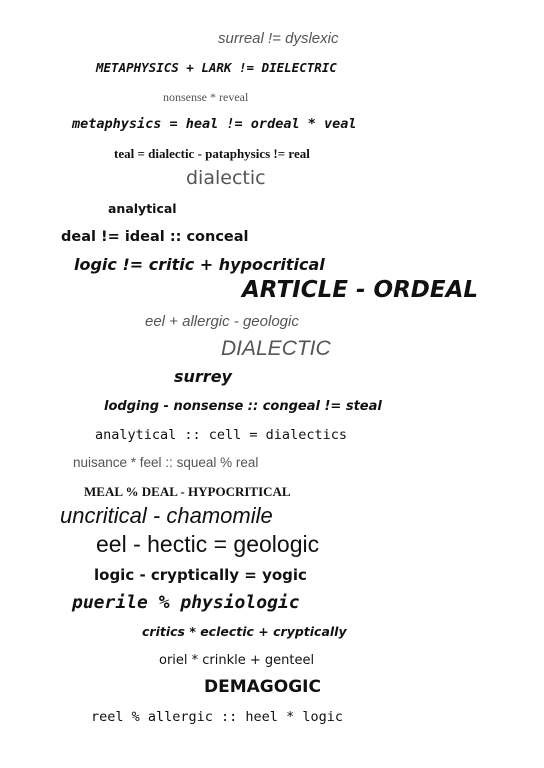 The width and height of the screenshot is (544, 768). What do you see at coordinates (212, 153) in the screenshot?
I see `text-line-5: teal = dialectic - pataphysics != real` at bounding box center [212, 153].